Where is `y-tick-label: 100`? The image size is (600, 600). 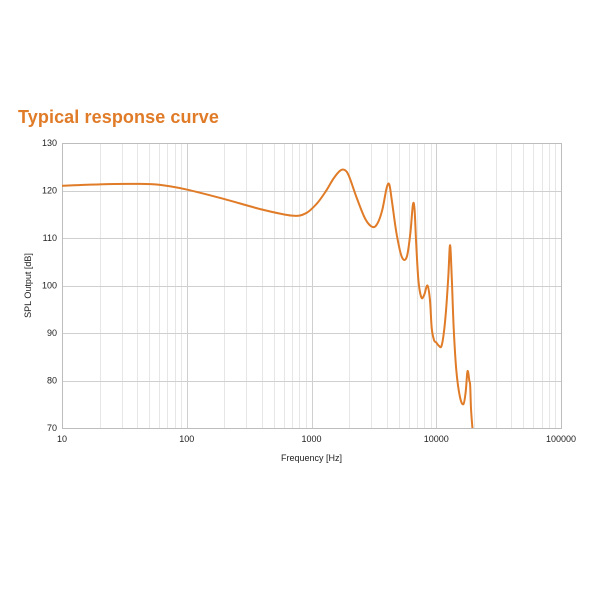 y-tick-label: 100 is located at coordinates (49, 286).